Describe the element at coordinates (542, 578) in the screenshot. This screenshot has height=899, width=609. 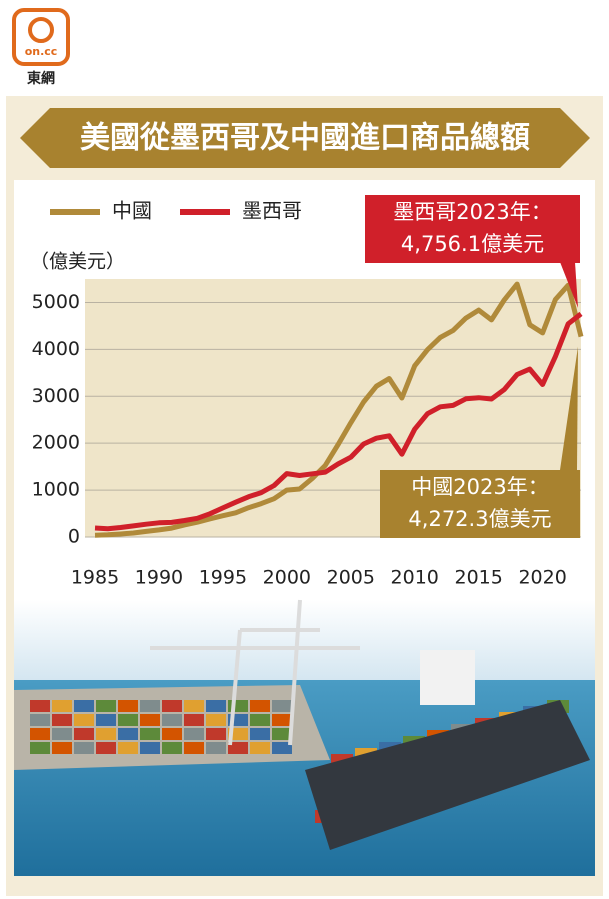
I see `x-tick-label: 2020` at that location.